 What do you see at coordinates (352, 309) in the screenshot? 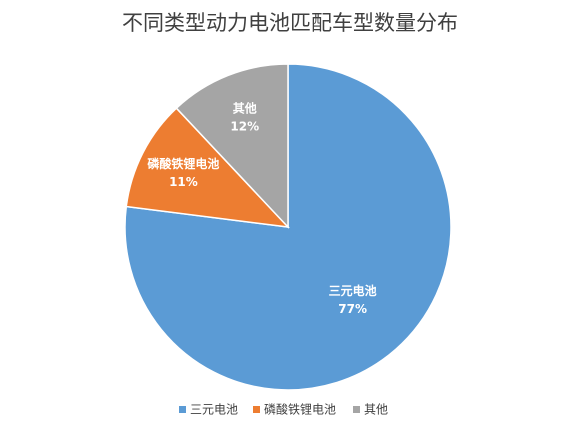
I see `slice-value-label: 77%` at bounding box center [352, 309].